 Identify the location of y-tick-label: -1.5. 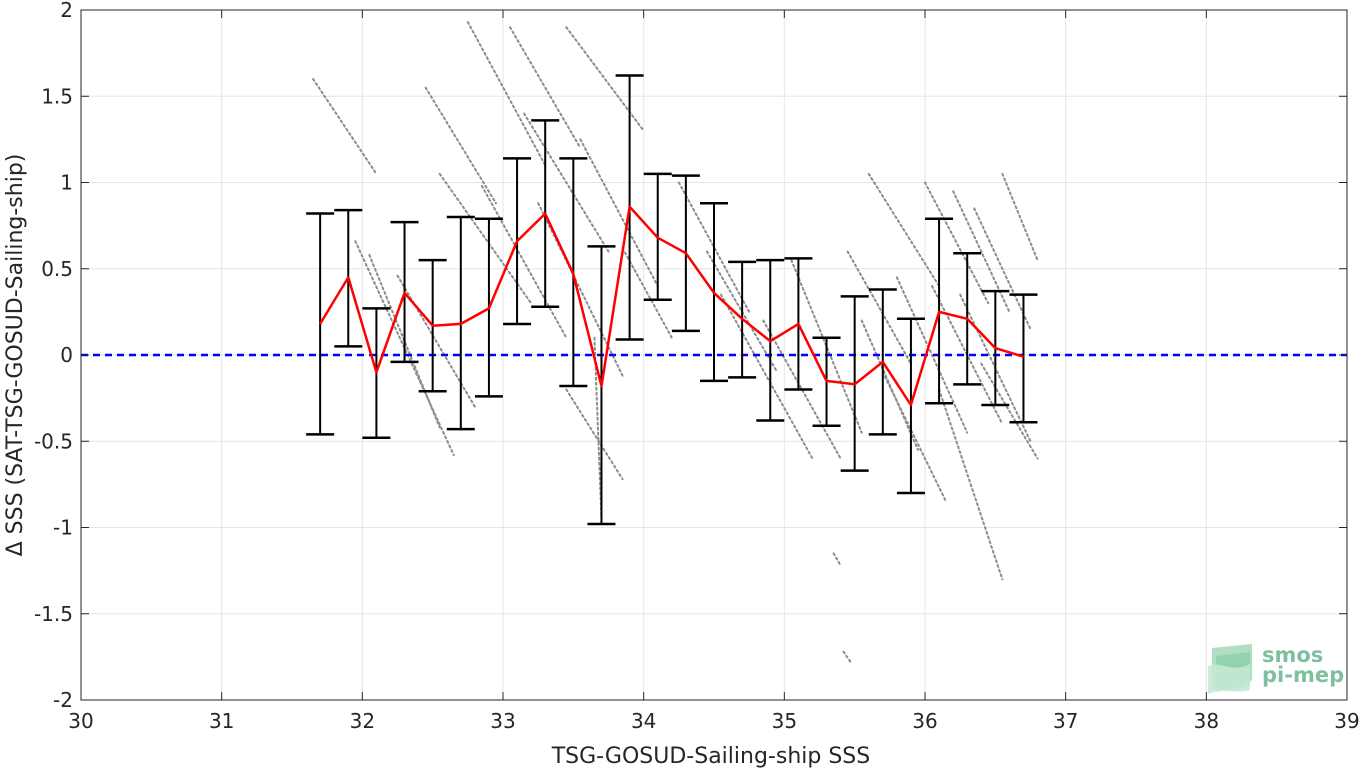
(53, 614).